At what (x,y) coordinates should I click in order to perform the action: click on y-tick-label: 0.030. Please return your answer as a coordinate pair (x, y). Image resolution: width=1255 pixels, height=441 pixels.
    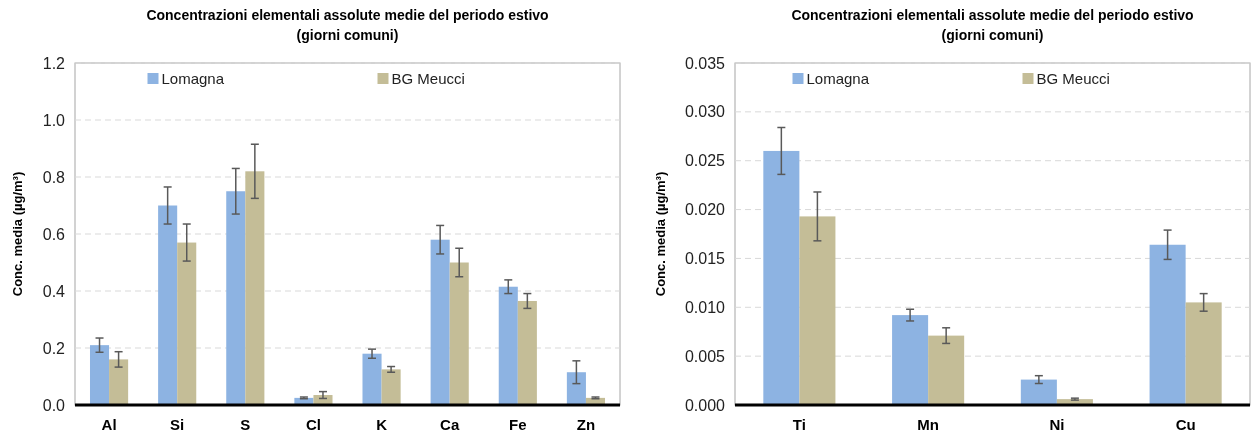
    Looking at the image, I should click on (705, 112).